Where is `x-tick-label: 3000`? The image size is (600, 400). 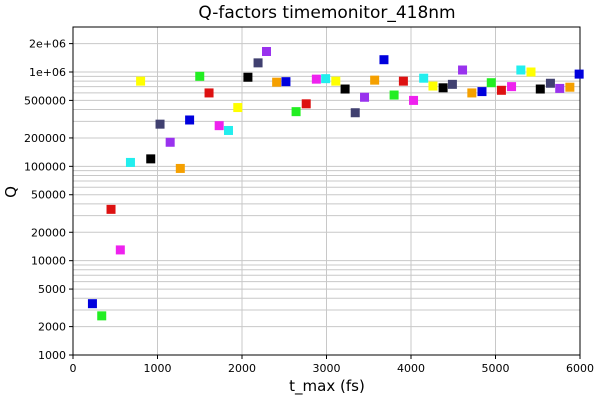 x-tick-label: 3000 is located at coordinates (327, 368).